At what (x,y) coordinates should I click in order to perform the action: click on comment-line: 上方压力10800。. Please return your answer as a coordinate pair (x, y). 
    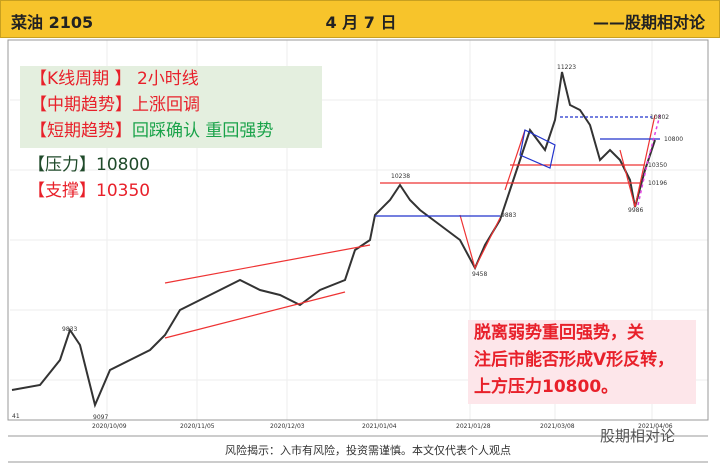
    Looking at the image, I should click on (546, 387).